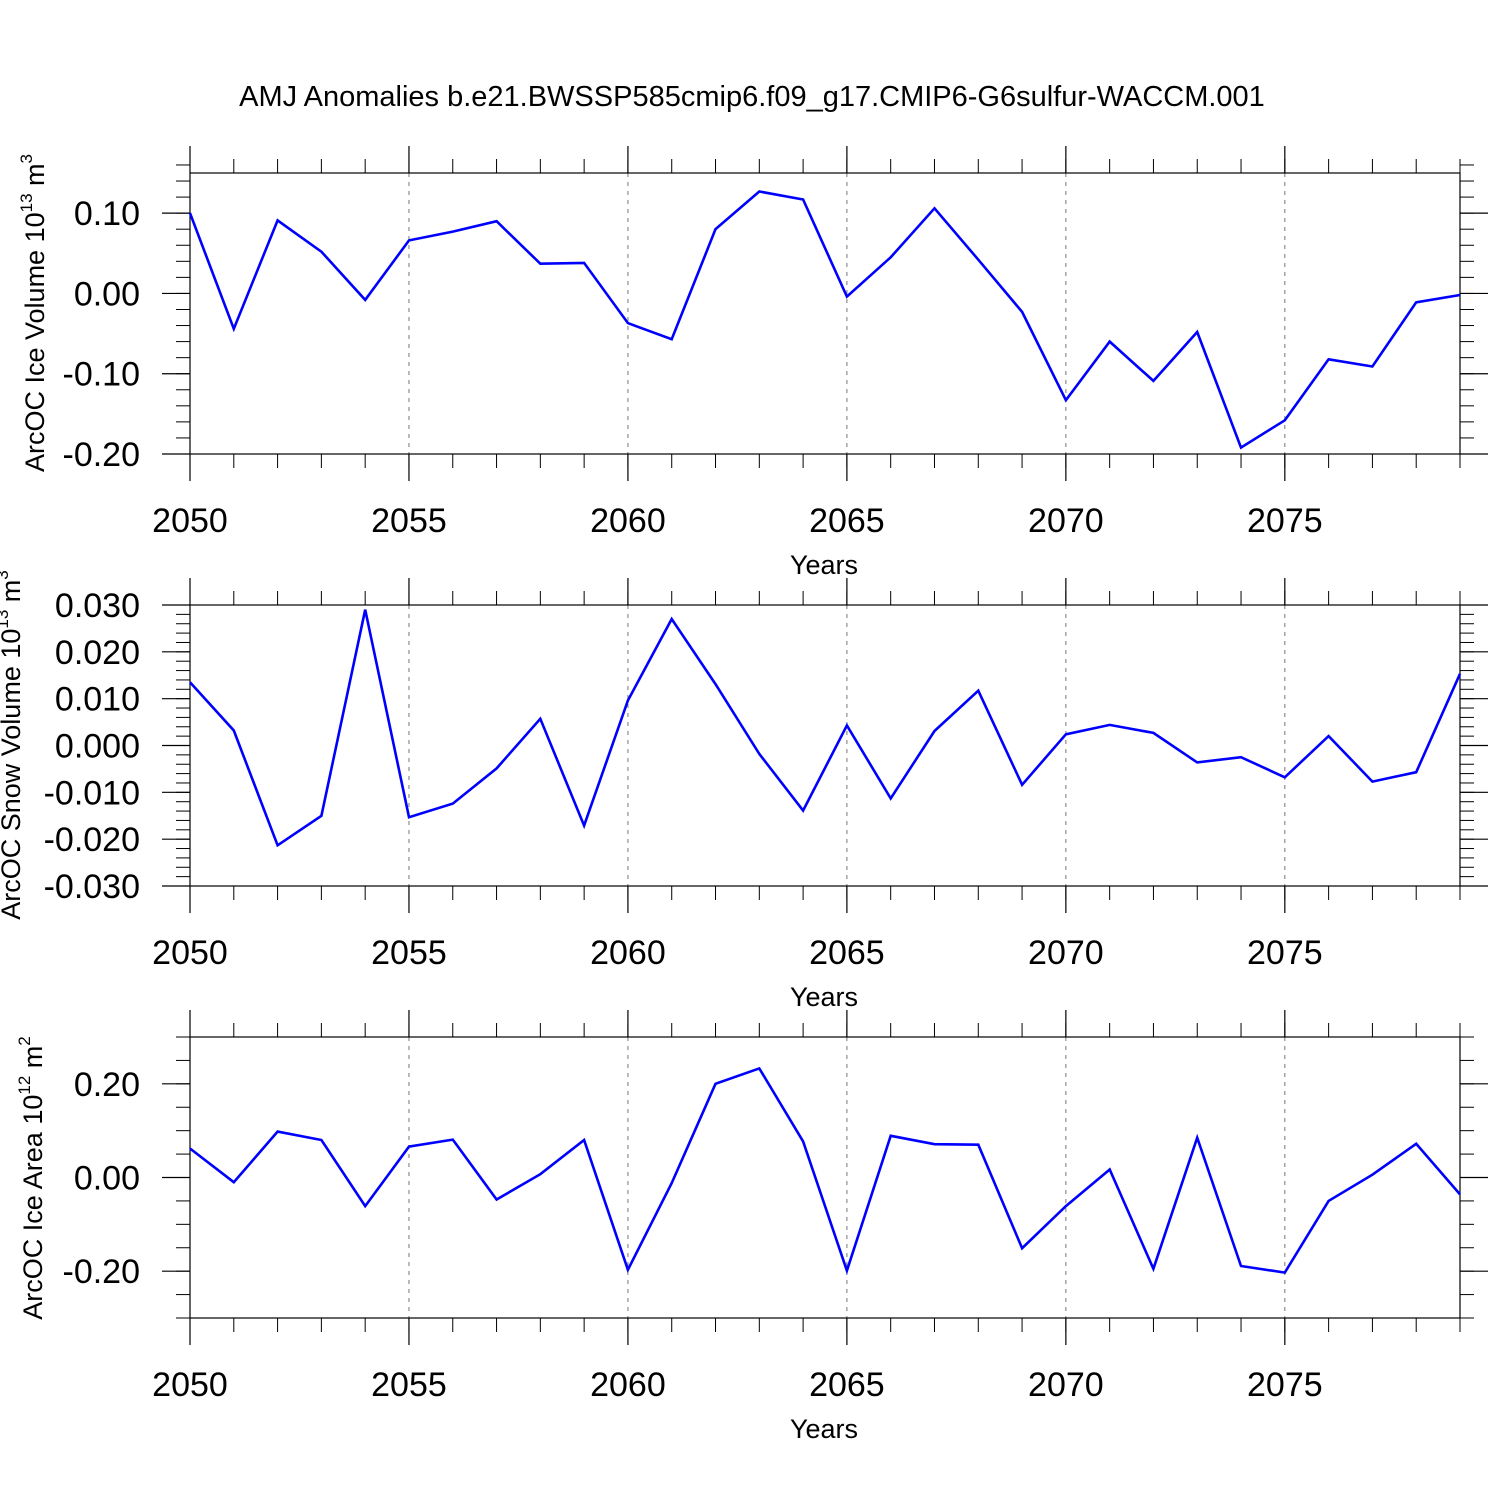  What do you see at coordinates (97, 700) in the screenshot?
I see `y-tick-label: 0.010` at bounding box center [97, 700].